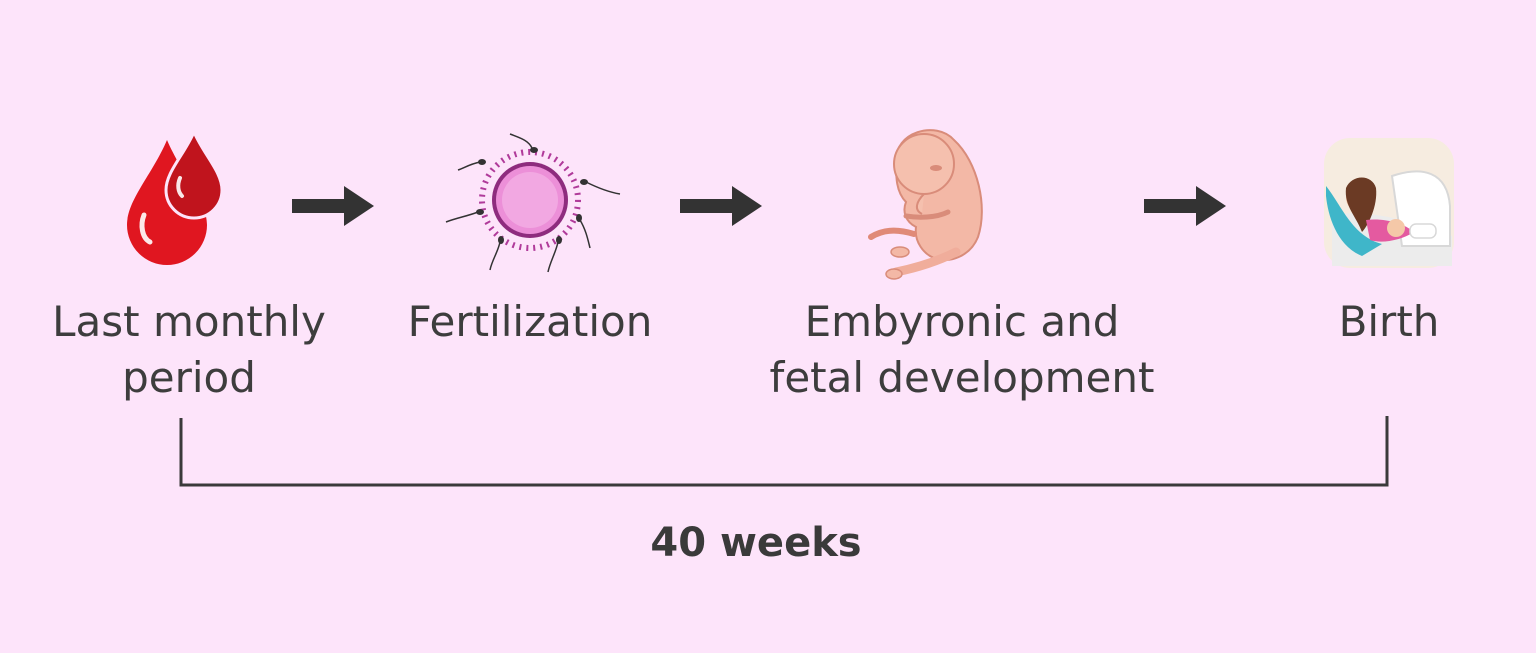  What do you see at coordinates (530, 321) in the screenshot?
I see `step-label-fertilization: Fertilization` at bounding box center [530, 321].